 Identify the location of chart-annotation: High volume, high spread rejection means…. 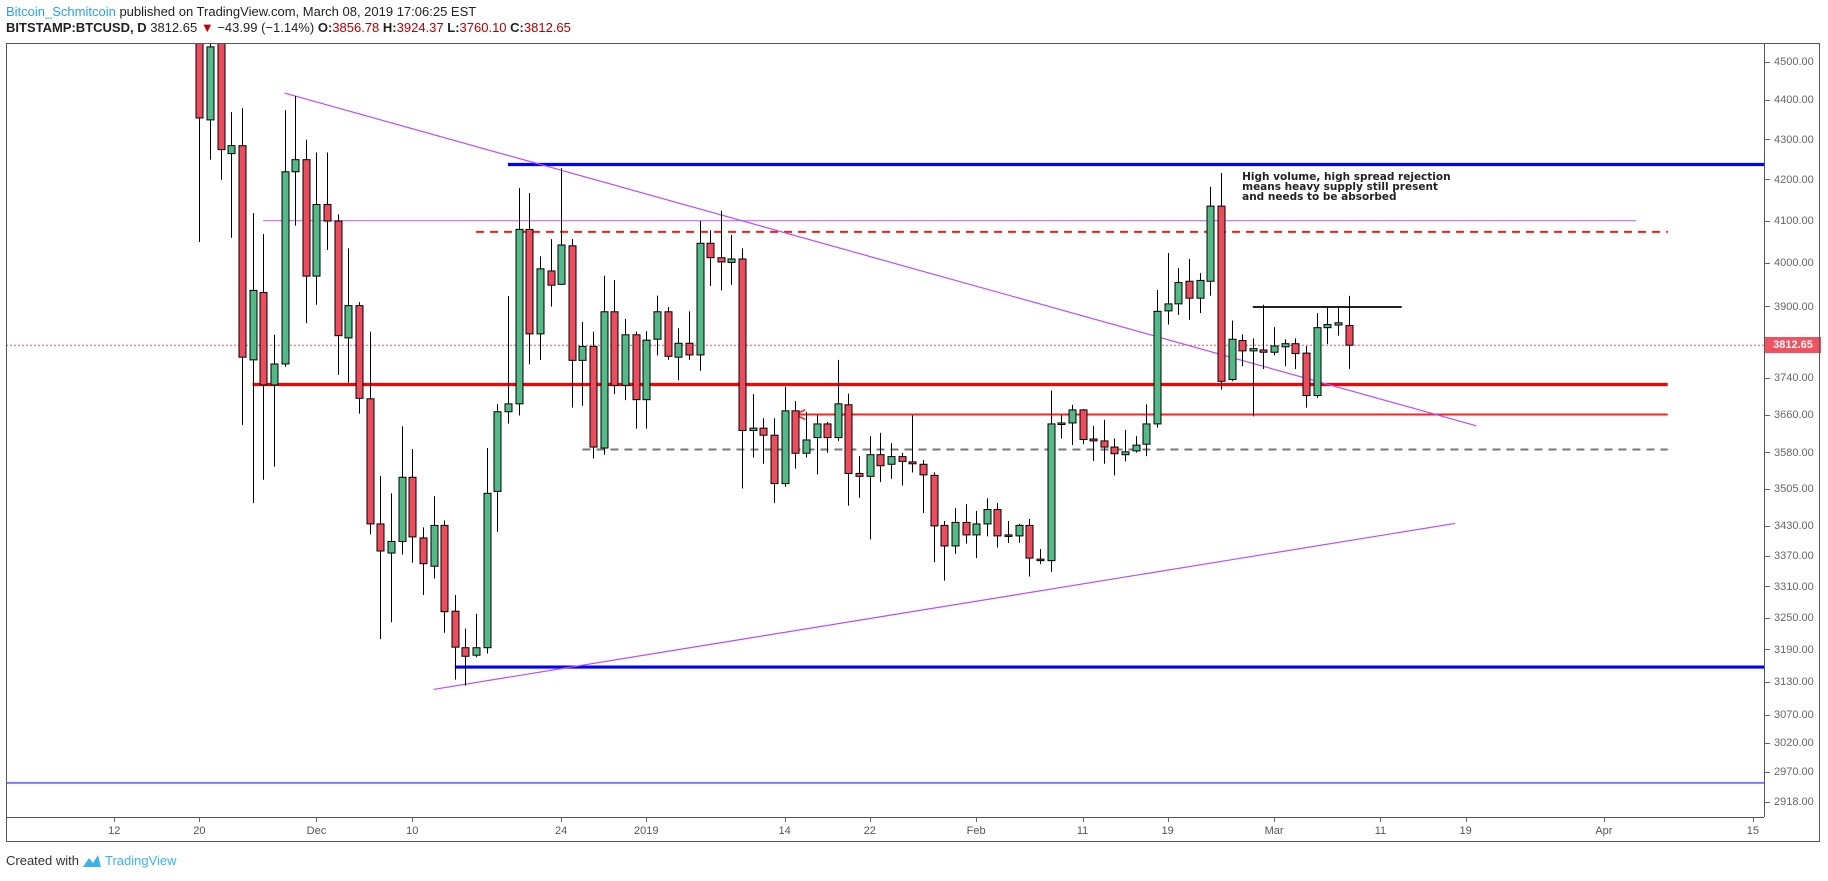
(1346, 187).